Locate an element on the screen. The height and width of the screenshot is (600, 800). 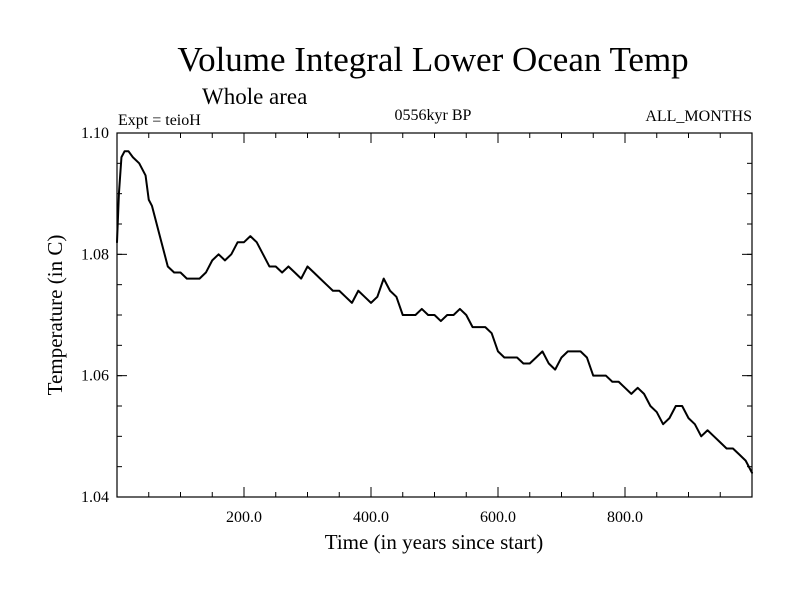
experiment-label: Expt = teioH is located at coordinates (159, 120).